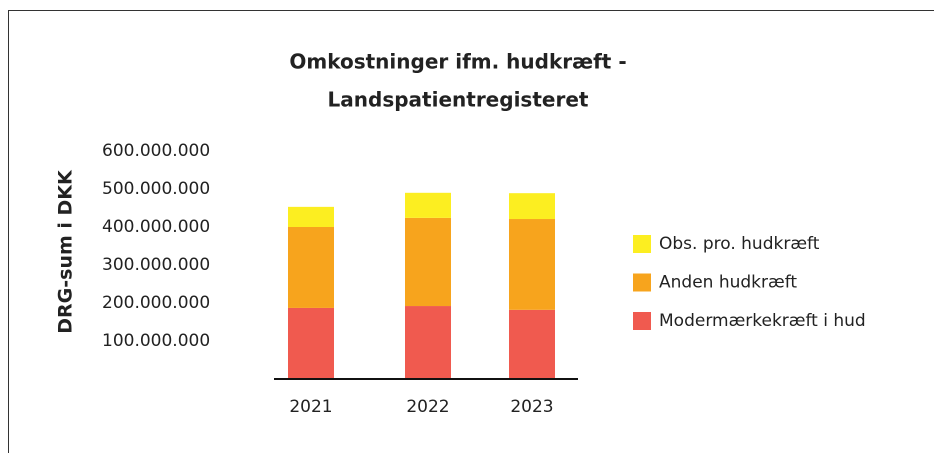 The width and height of the screenshot is (934, 453). What do you see at coordinates (728, 283) in the screenshot?
I see `legend-label: Anden hudkræft` at bounding box center [728, 283].